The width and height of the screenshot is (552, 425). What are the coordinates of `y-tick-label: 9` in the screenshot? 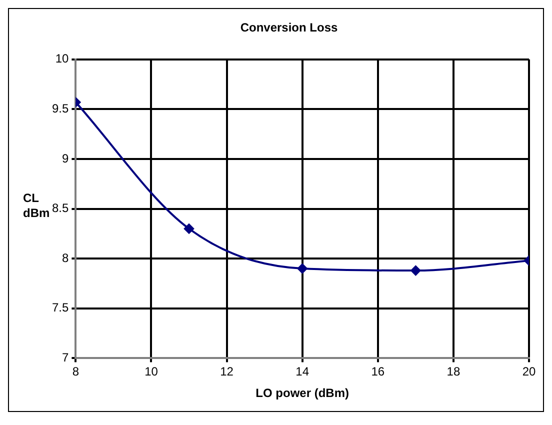 It's located at (65, 158).